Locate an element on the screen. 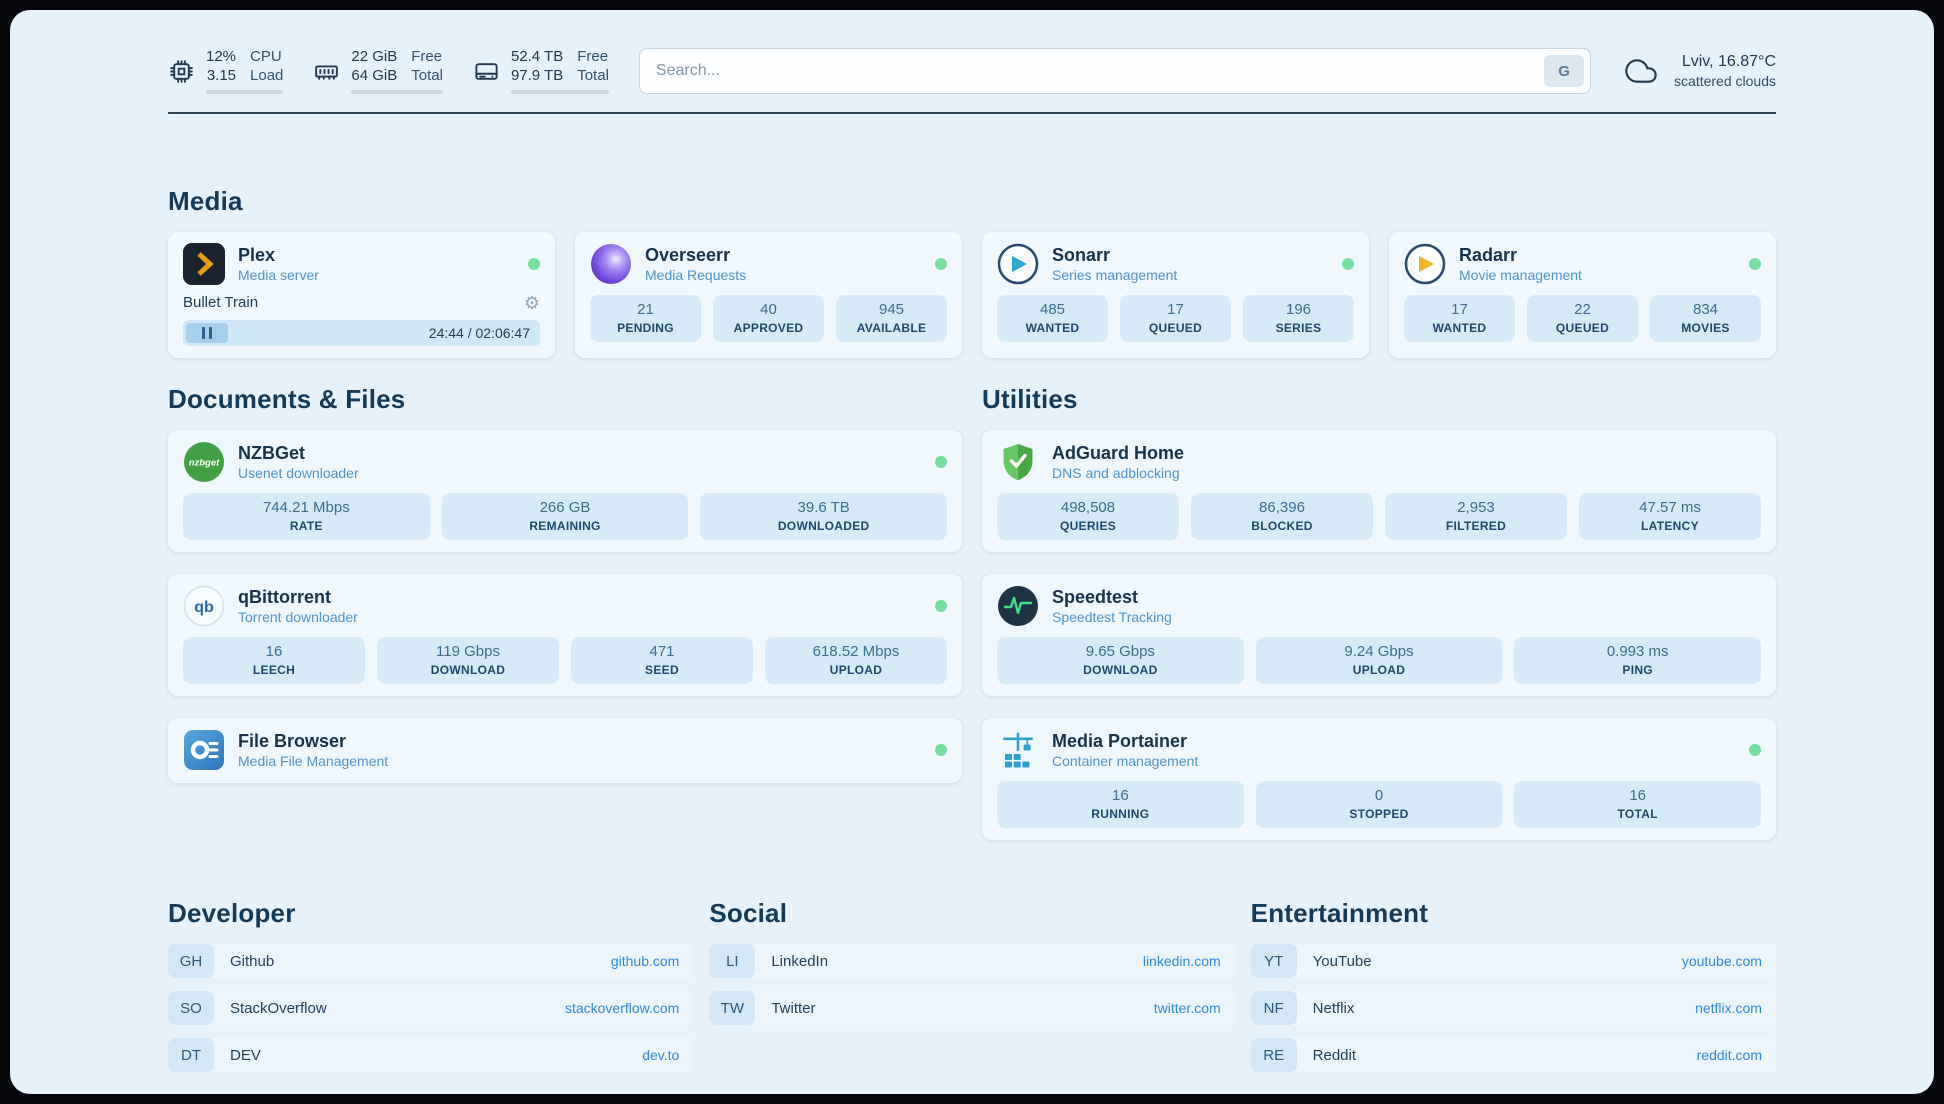 Image resolution: width=1944 pixels, height=1104 pixels. bookmark-youtube: YT YouTube youtube.com is located at coordinates (1513, 961).